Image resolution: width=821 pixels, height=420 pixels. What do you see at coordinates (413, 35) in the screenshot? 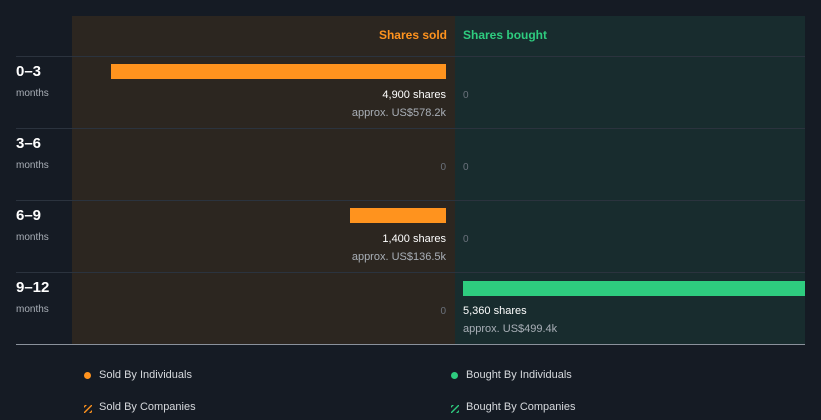
I see `sold-column-header: Shares sold` at bounding box center [413, 35].